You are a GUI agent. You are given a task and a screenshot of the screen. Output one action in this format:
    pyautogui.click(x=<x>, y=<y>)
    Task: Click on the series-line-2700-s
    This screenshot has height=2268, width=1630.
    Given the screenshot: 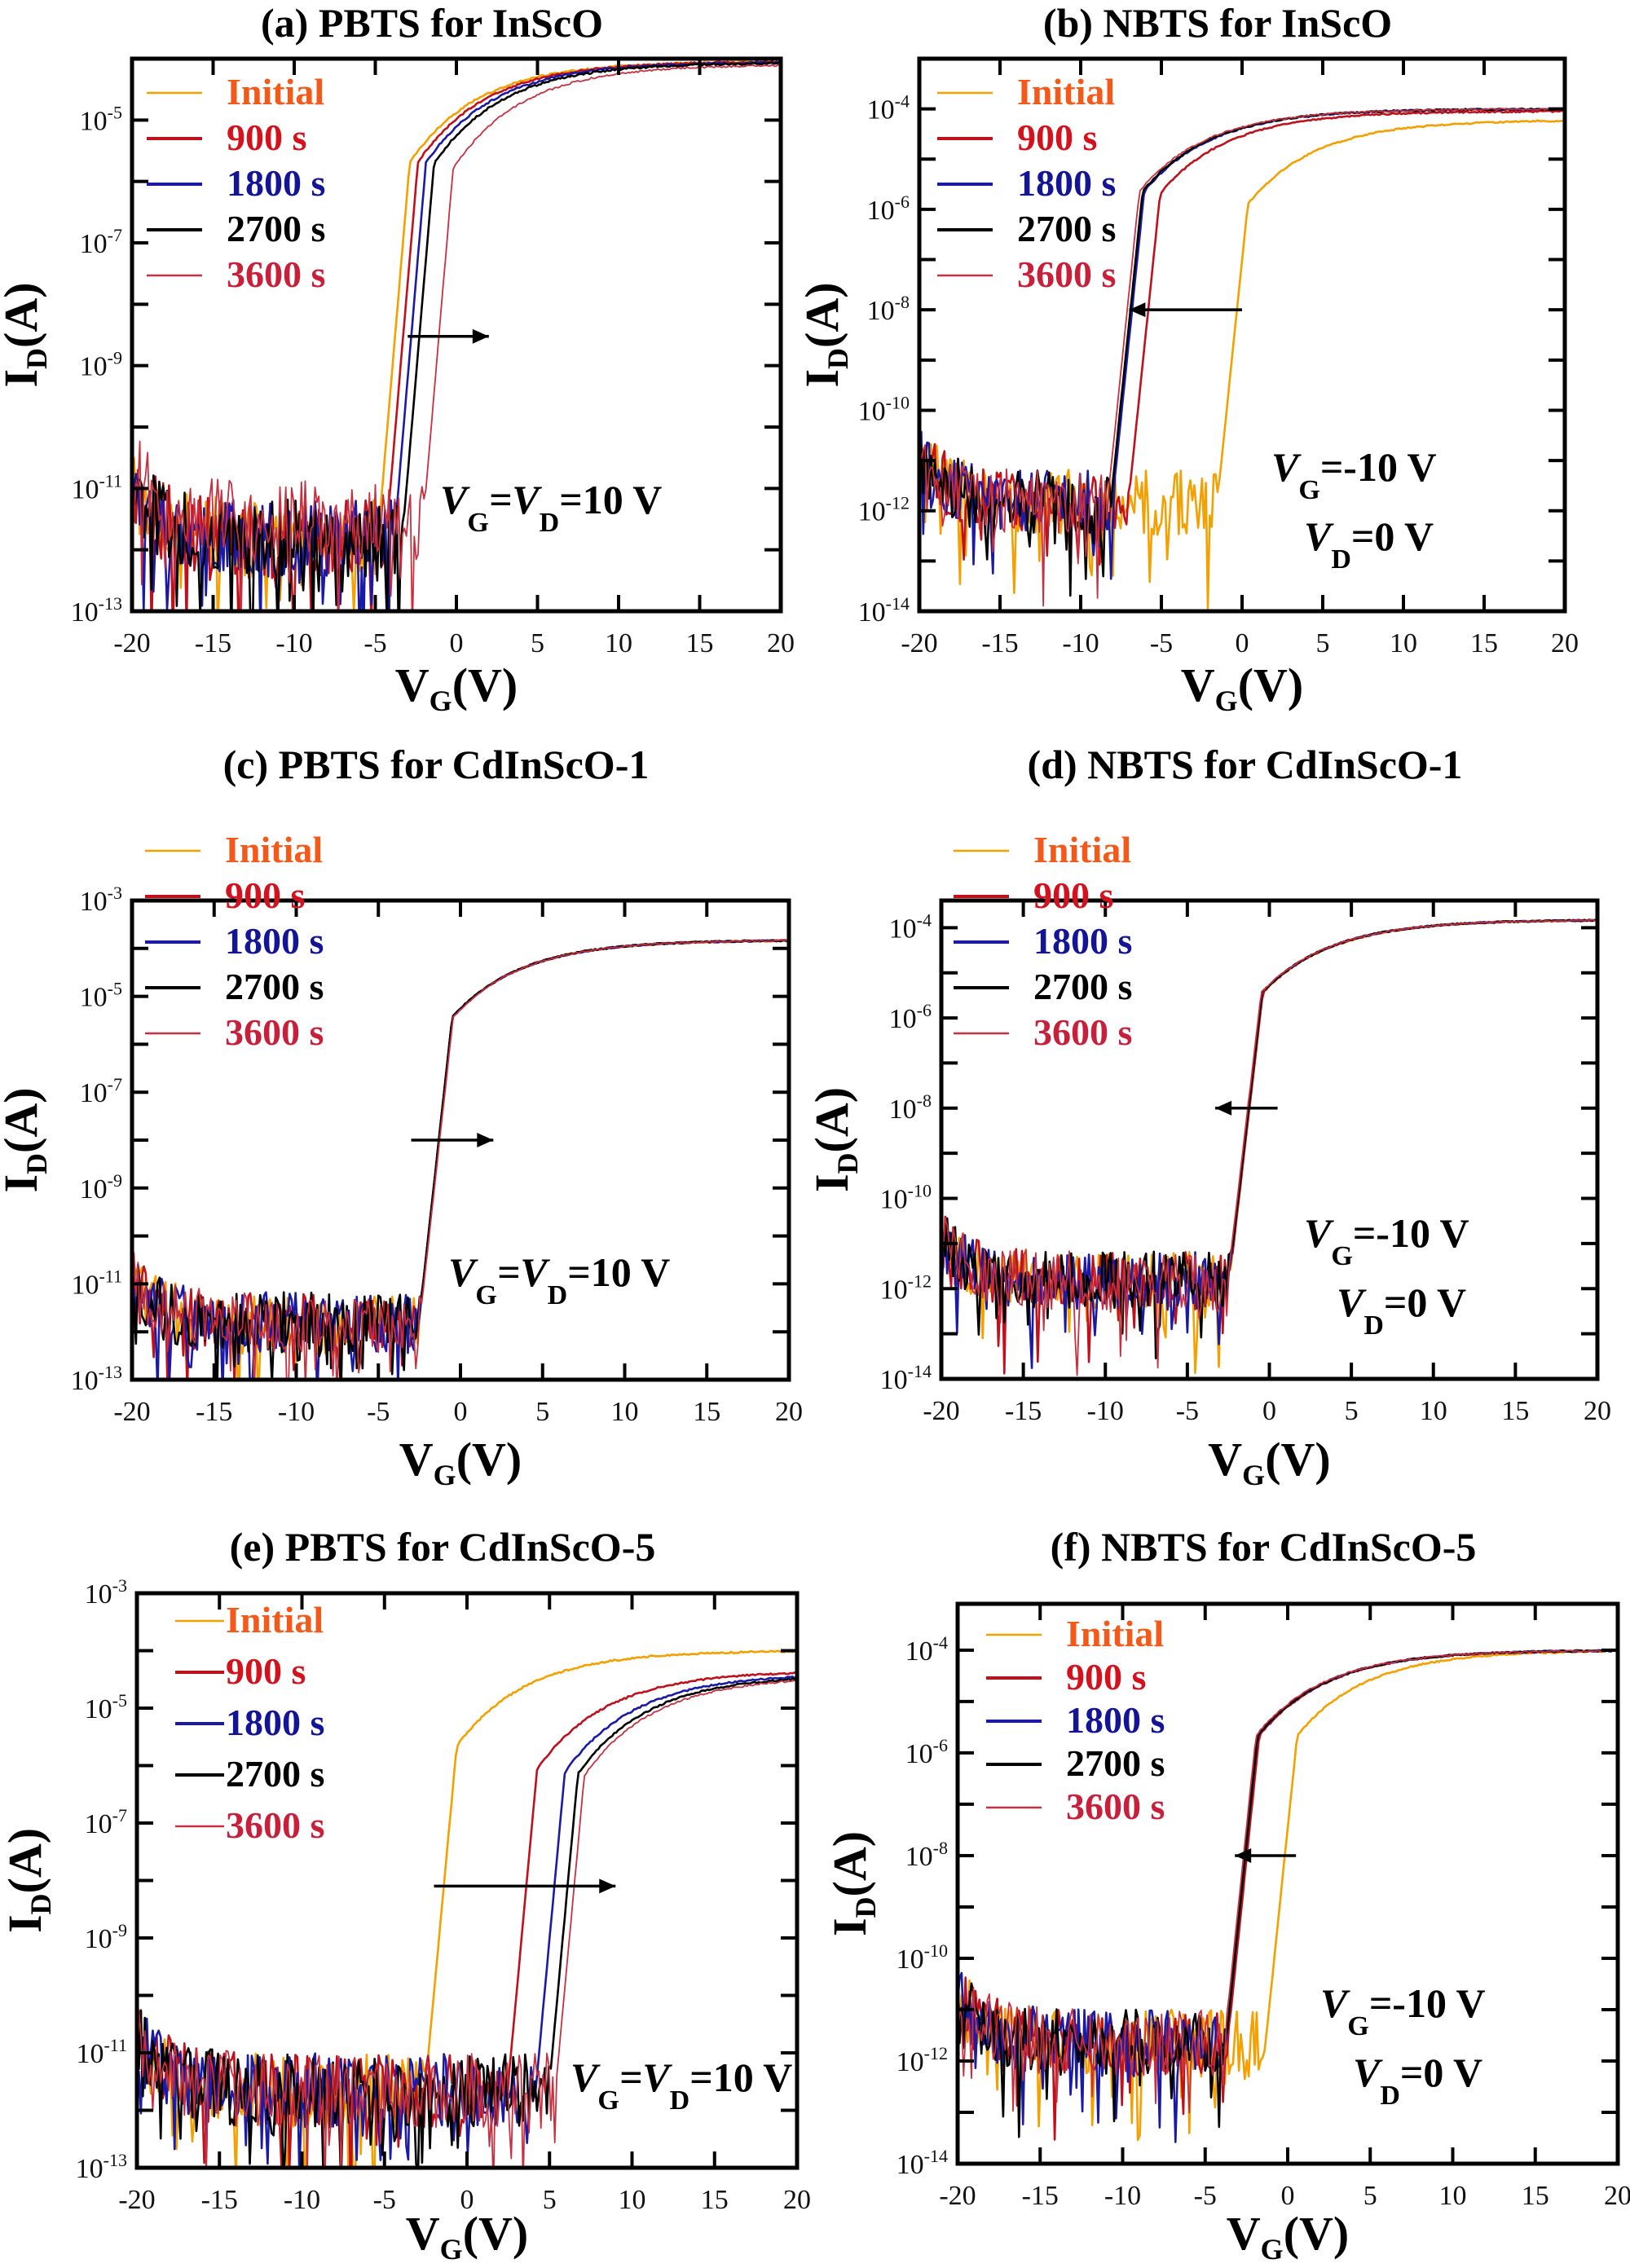 What is the action you would take?
    pyautogui.click(x=456, y=336)
    